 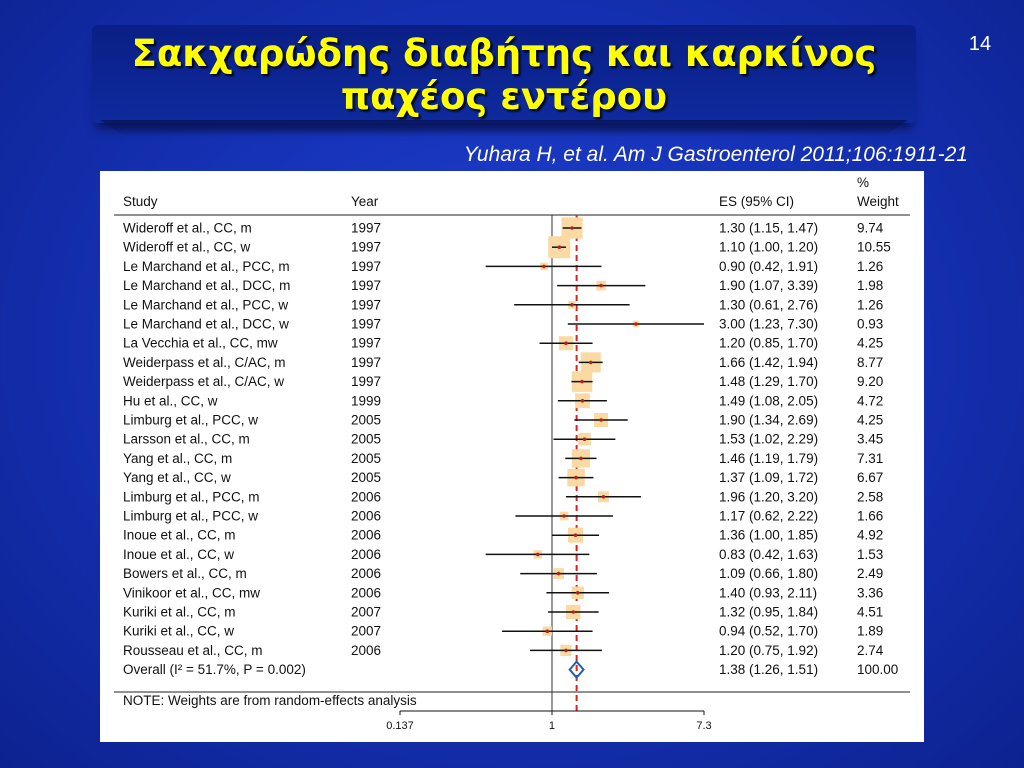 What do you see at coordinates (870, 573) in the screenshot?
I see `study-weight: 2.49` at bounding box center [870, 573].